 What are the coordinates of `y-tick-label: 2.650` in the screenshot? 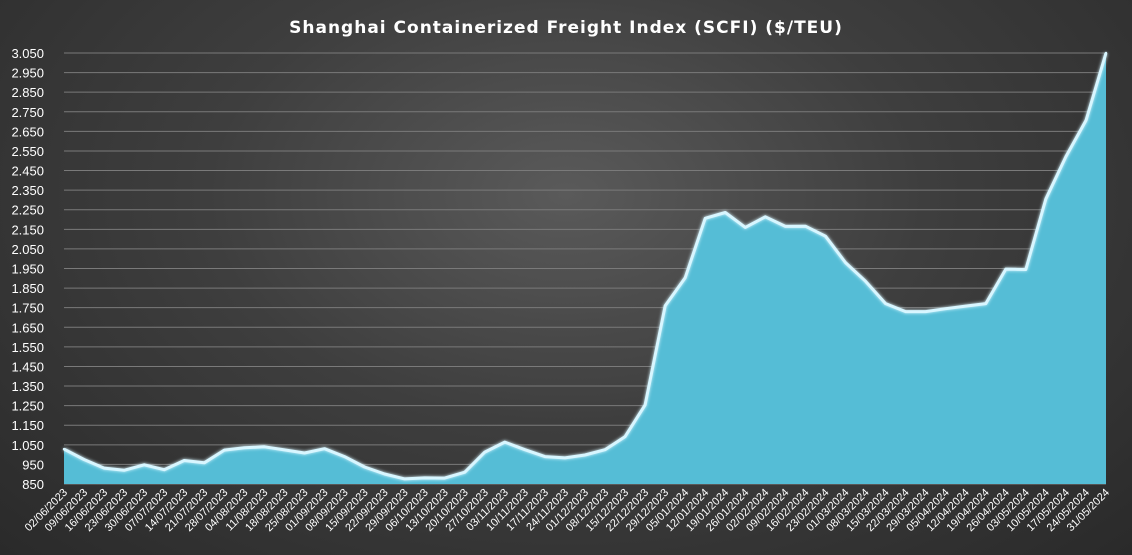 It's located at (27, 131).